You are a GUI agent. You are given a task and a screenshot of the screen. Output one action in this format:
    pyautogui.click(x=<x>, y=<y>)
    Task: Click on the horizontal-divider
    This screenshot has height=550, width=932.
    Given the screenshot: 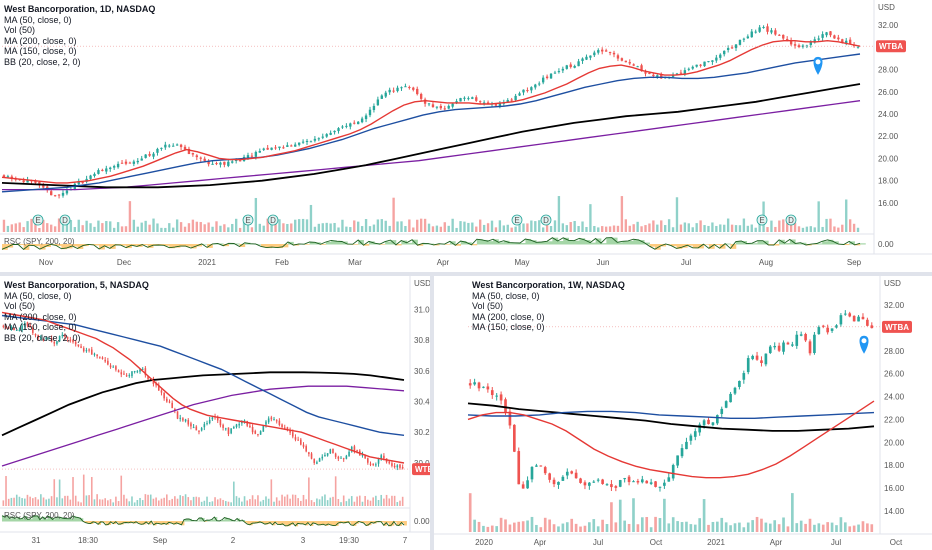 What is the action you would take?
    pyautogui.click(x=466, y=274)
    